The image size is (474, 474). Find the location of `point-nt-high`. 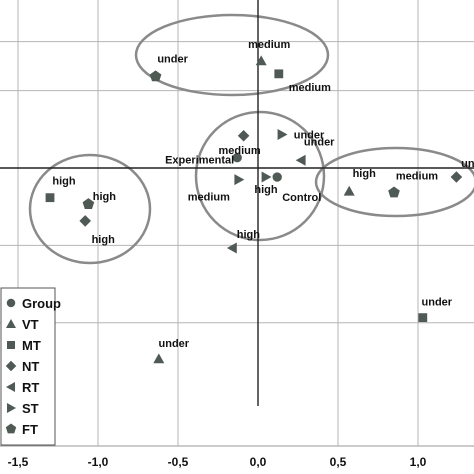

point-nt-high is located at coordinates (85, 221).